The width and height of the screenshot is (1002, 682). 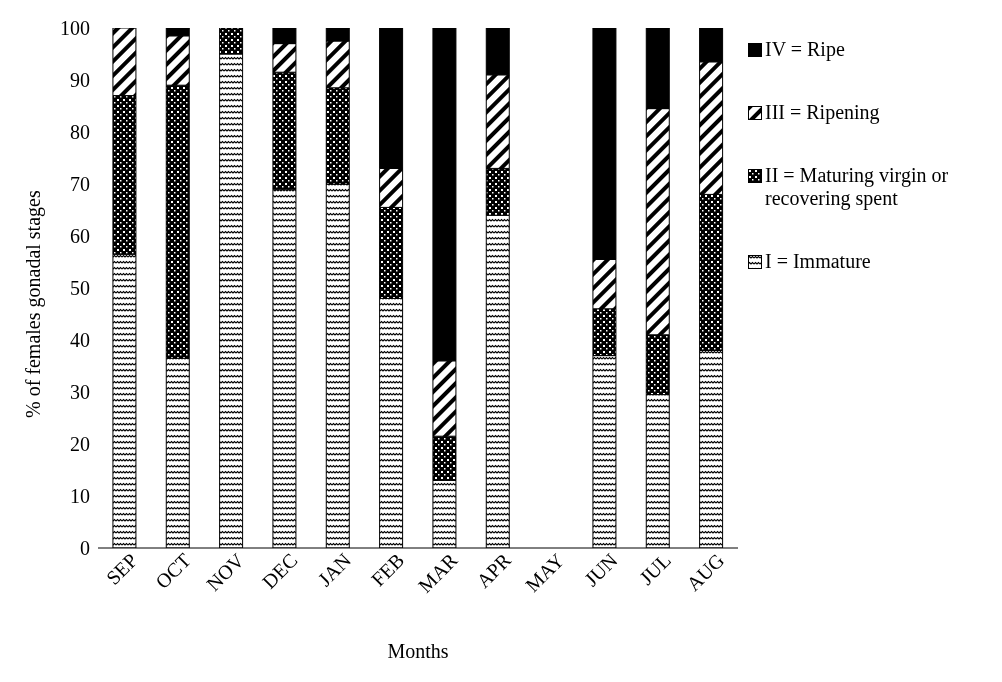 I want to click on x-tick-label: JUN, so click(x=601, y=569).